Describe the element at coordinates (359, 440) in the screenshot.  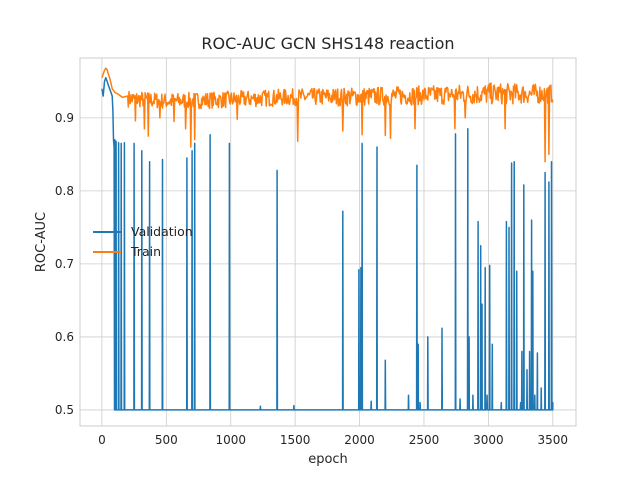
I see `x-tick-label: 2000` at that location.